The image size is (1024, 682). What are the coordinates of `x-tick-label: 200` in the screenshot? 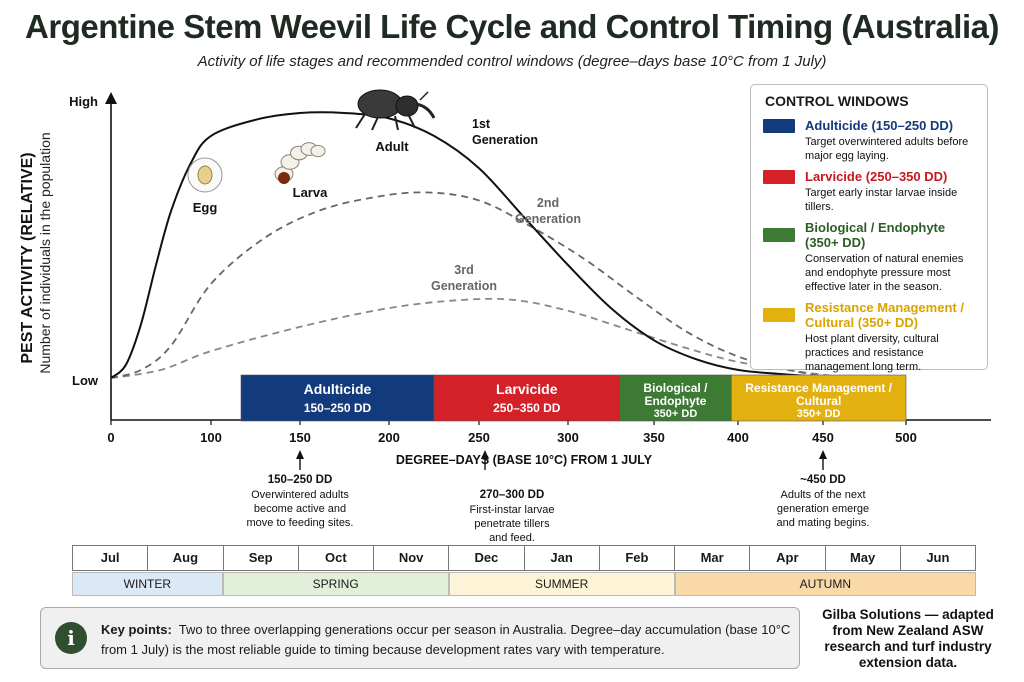 It's located at (389, 437).